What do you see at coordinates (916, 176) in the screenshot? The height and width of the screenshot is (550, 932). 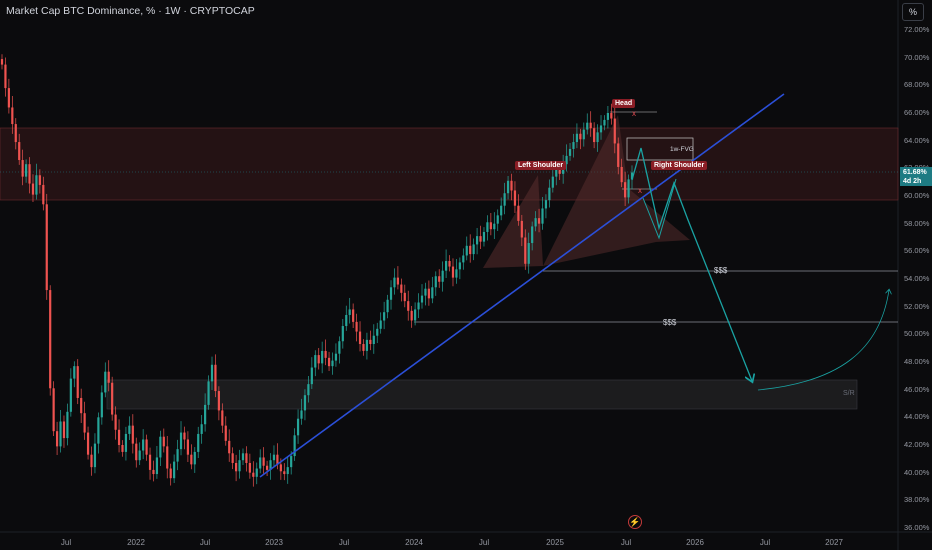 I see `current-price-badge: 61.68% 4d 2h` at bounding box center [916, 176].